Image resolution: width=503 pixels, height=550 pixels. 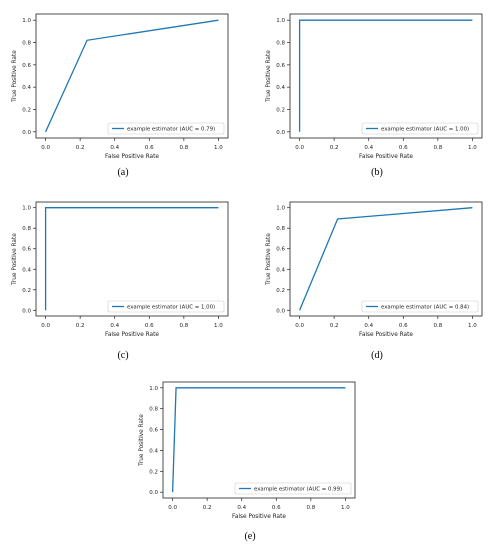 I want to click on chart-c-series-line, so click(x=131, y=259).